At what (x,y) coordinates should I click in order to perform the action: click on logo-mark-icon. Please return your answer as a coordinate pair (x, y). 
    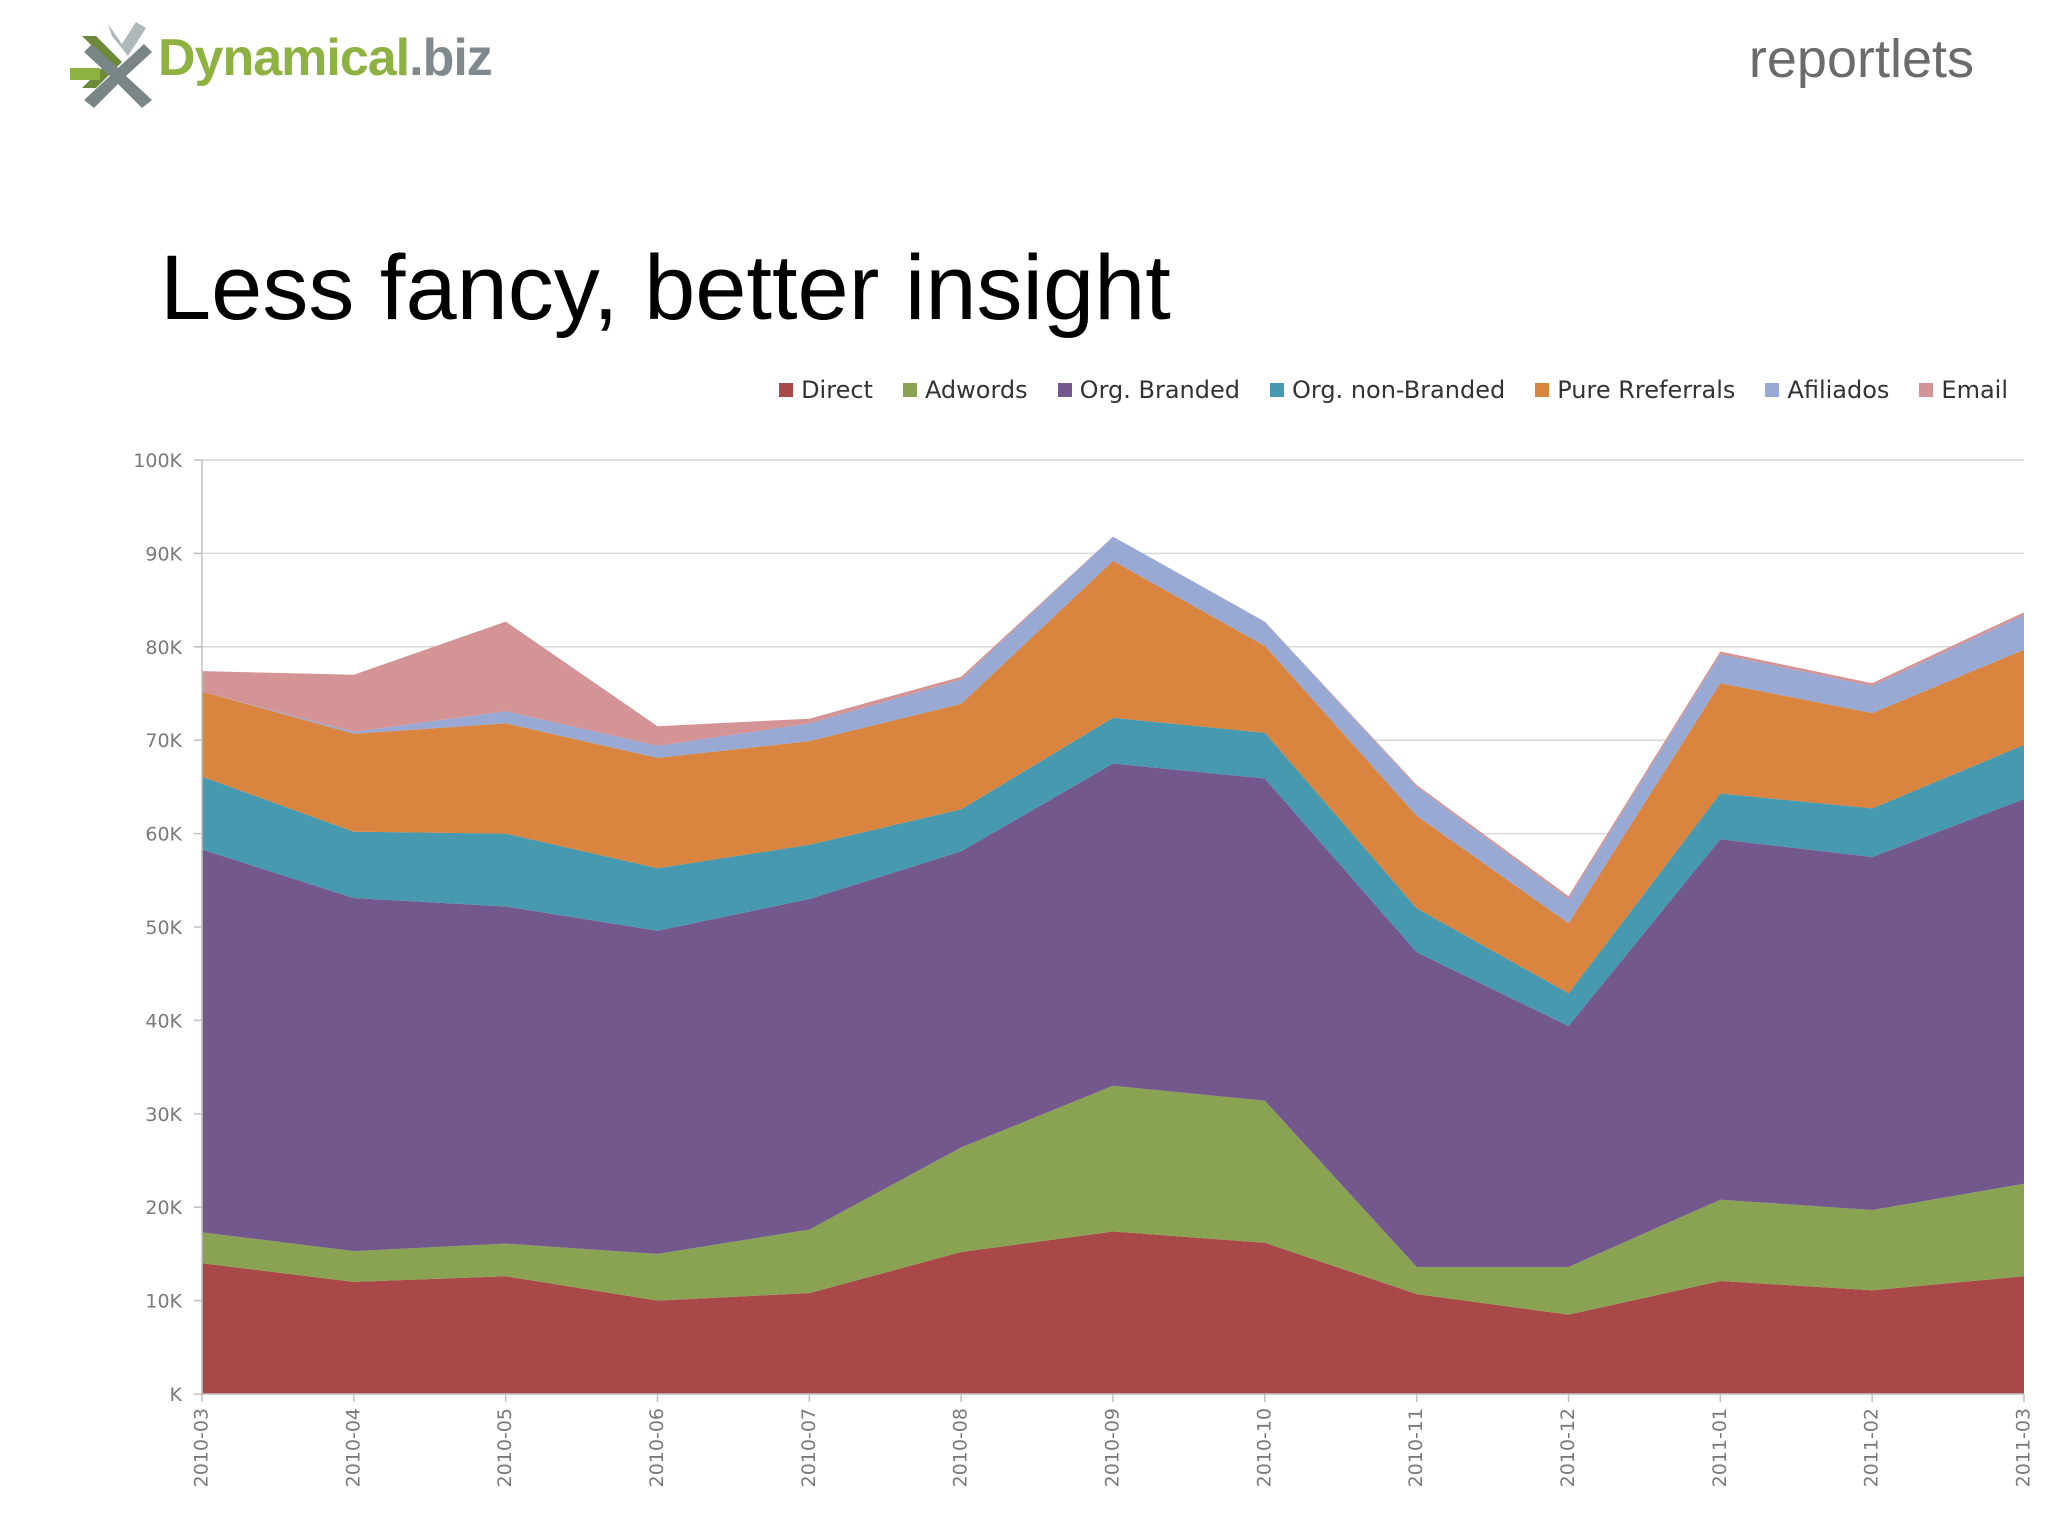
    Looking at the image, I should click on (111, 65).